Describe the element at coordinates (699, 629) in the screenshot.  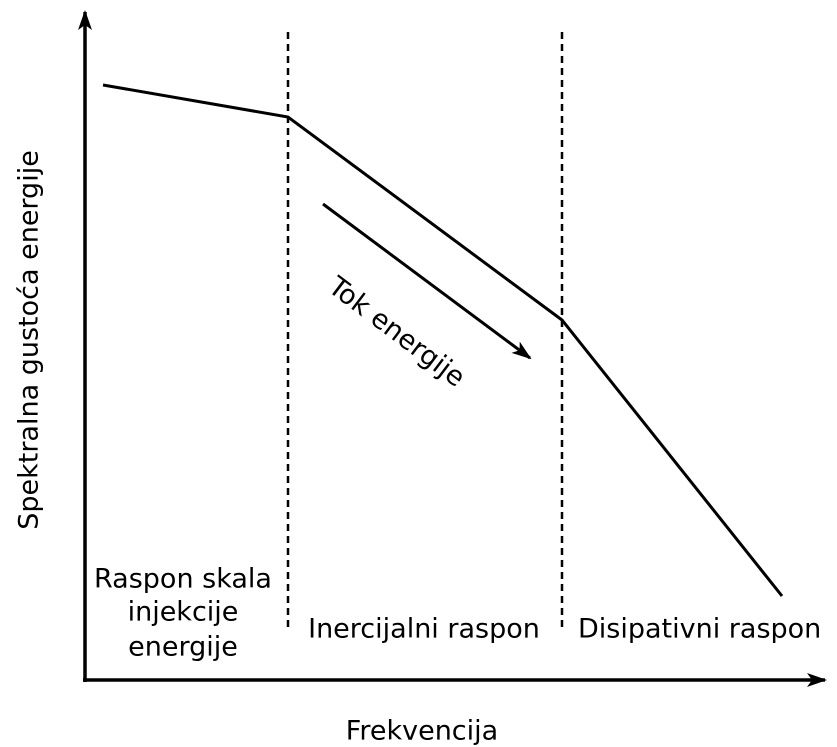
I see `region-label: Disipativni raspon` at that location.